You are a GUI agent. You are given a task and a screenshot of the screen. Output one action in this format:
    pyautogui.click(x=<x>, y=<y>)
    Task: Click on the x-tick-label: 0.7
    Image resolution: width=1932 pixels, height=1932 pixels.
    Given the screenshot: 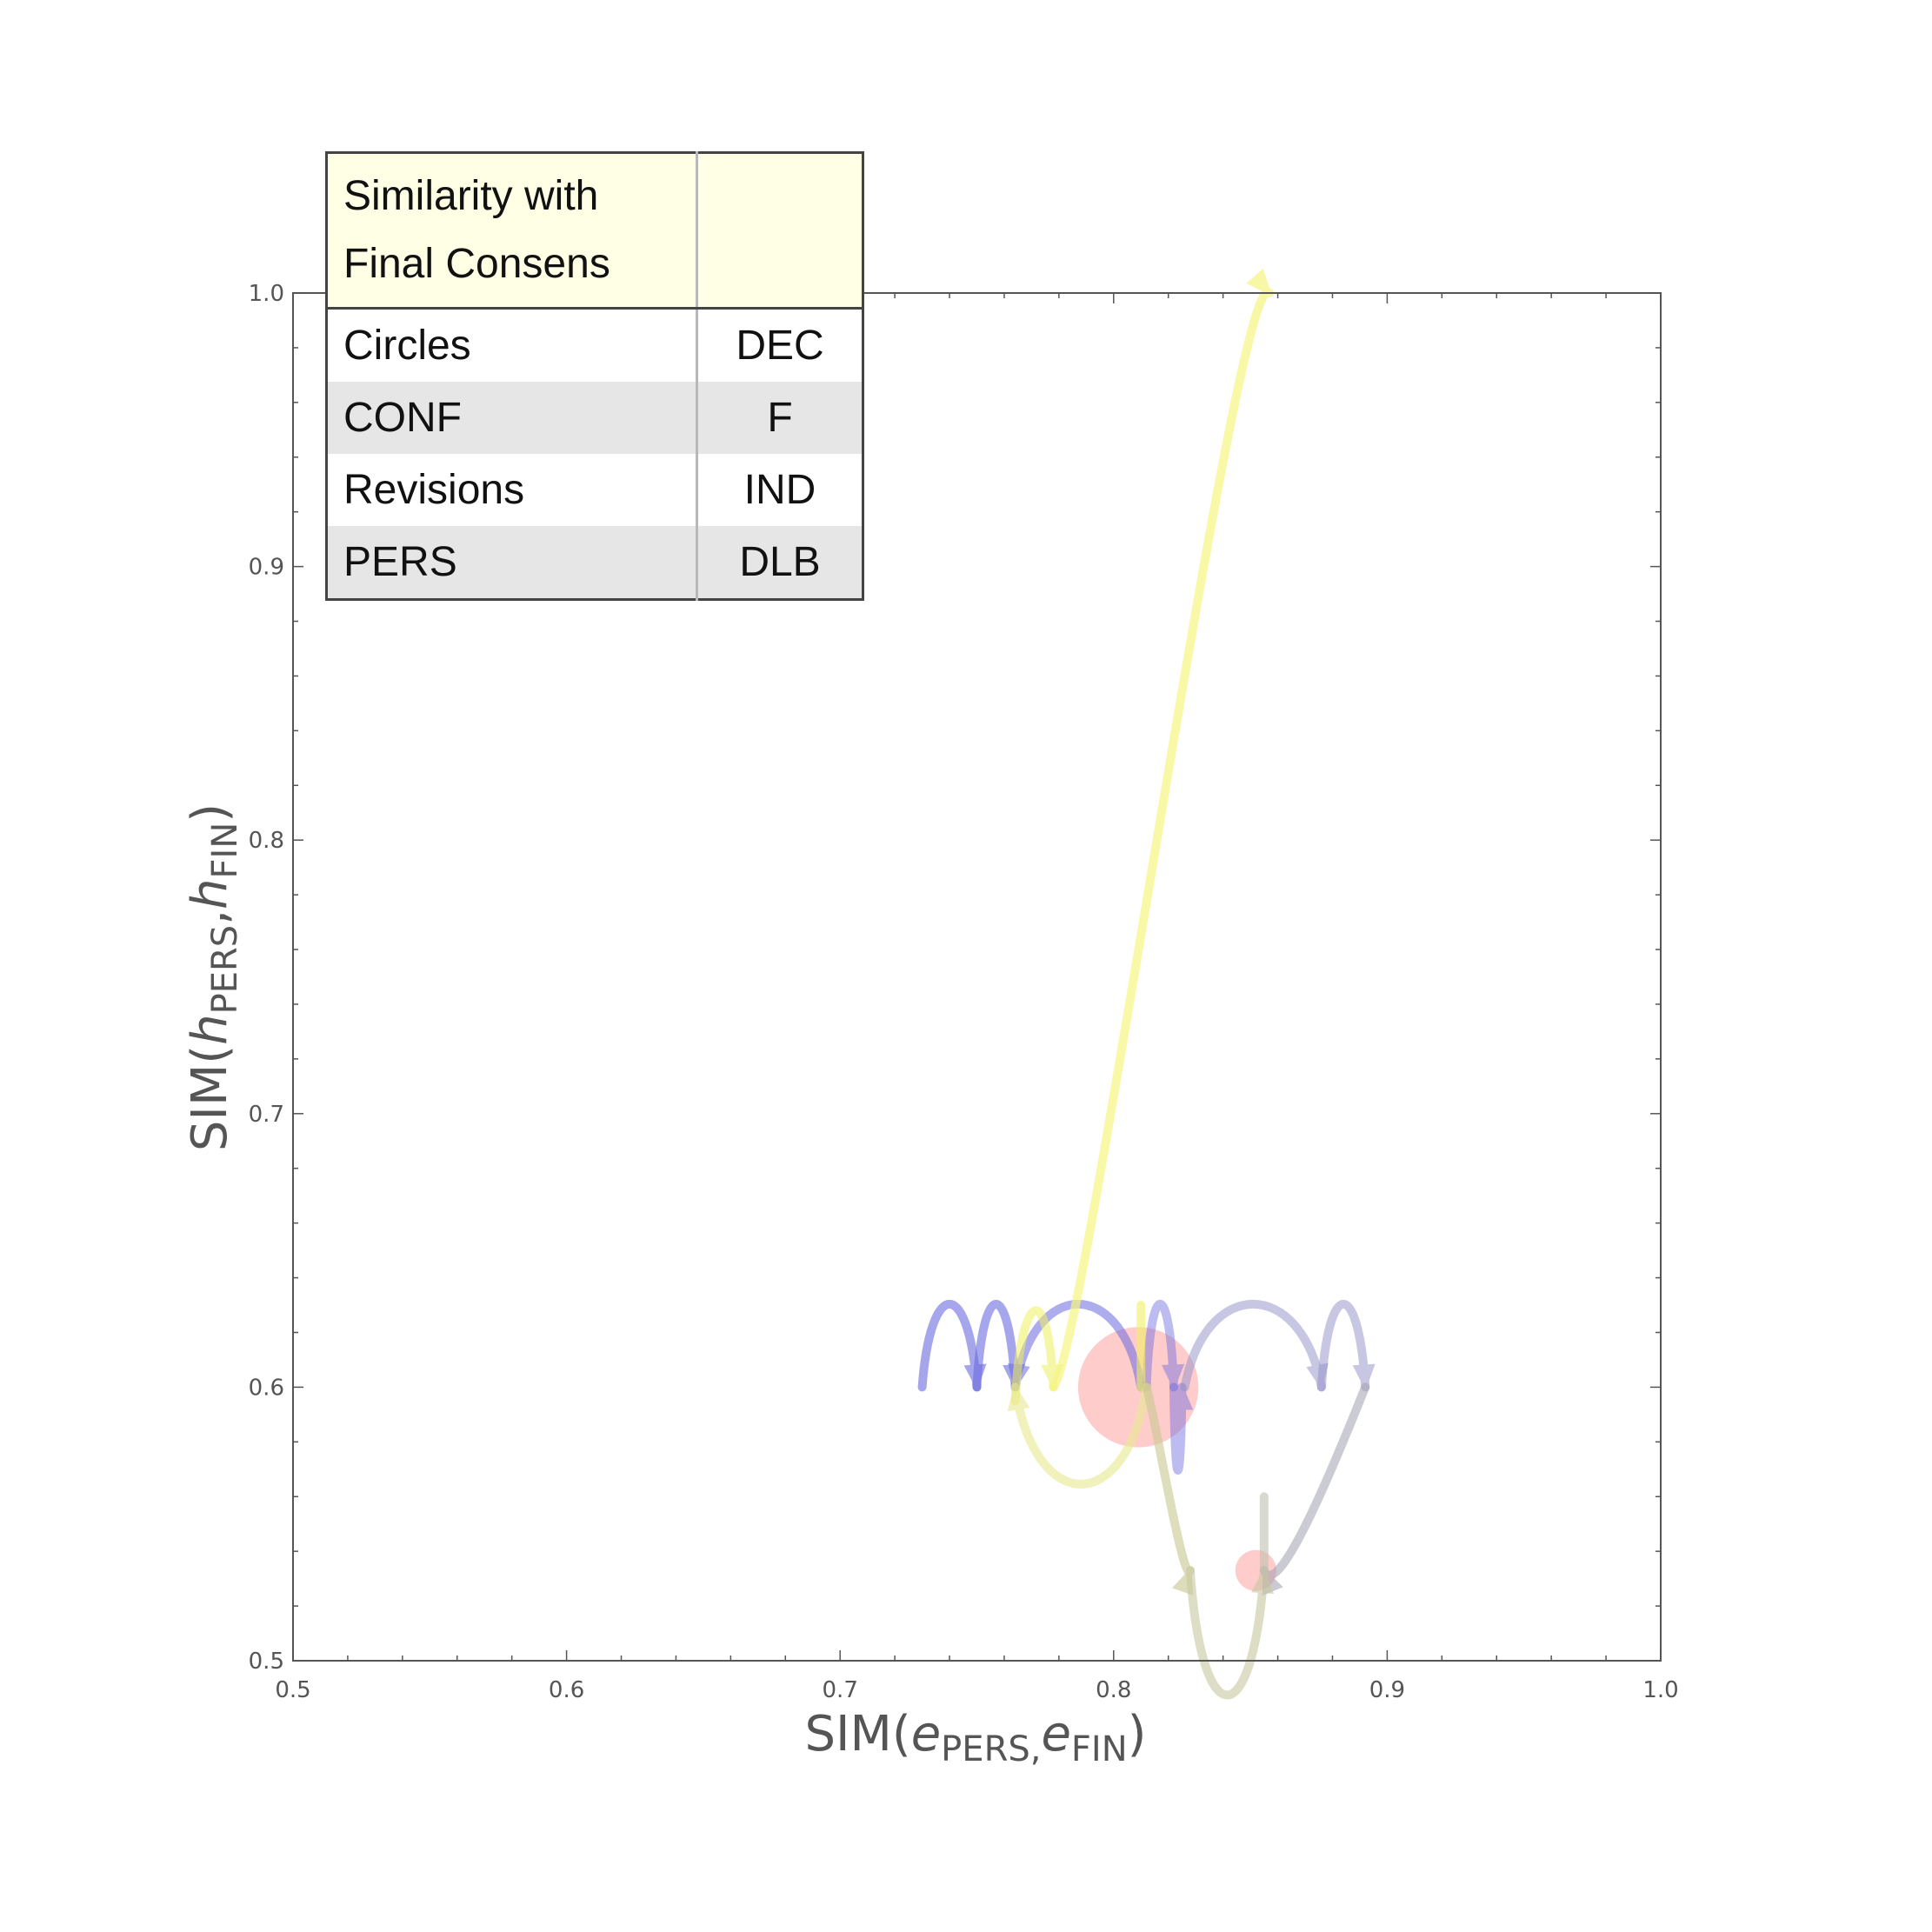 What is the action you would take?
    pyautogui.click(x=840, y=1690)
    